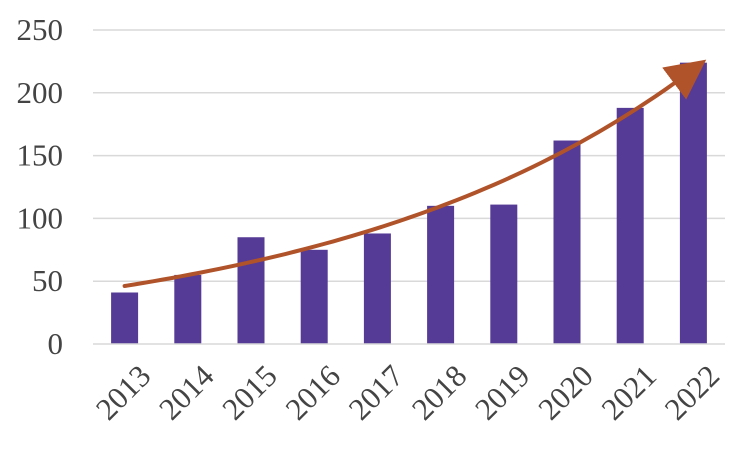  What do you see at coordinates (125, 318) in the screenshot?
I see `bar-2013` at bounding box center [125, 318].